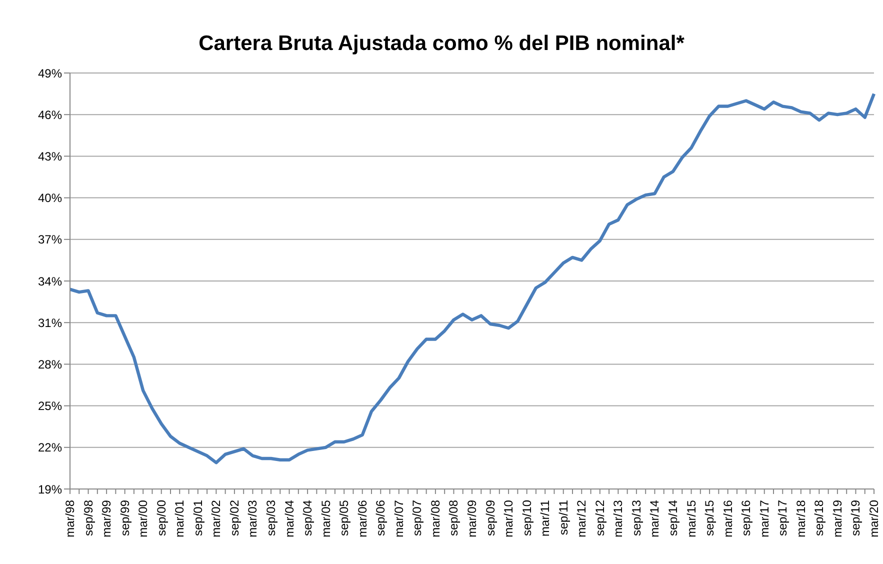 This screenshot has height=564, width=883. Describe the element at coordinates (50, 156) in the screenshot. I see `y-tick-label: 43%` at that location.